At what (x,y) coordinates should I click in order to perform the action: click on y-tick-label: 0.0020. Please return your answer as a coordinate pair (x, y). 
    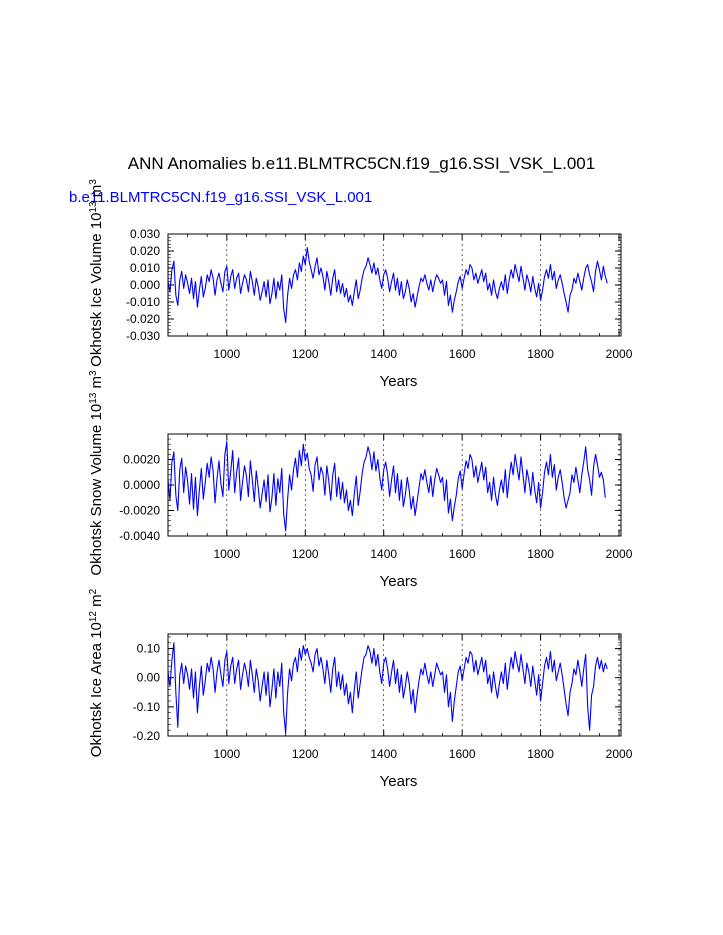
    Looking at the image, I should click on (141, 460).